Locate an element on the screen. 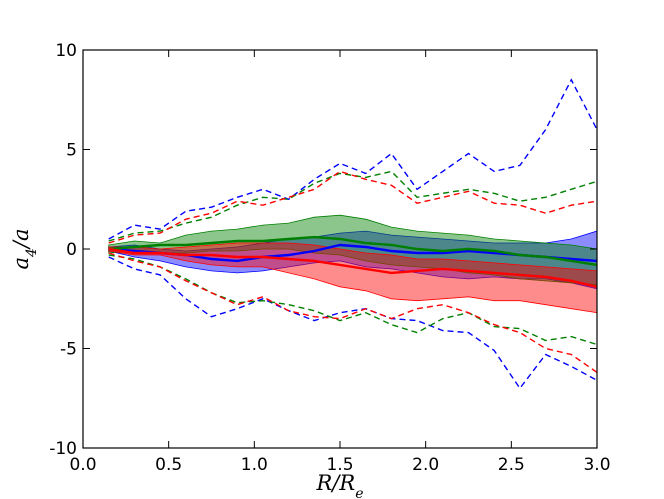 The height and width of the screenshot is (499, 664). y-tick-label: -10 is located at coordinates (63, 449).